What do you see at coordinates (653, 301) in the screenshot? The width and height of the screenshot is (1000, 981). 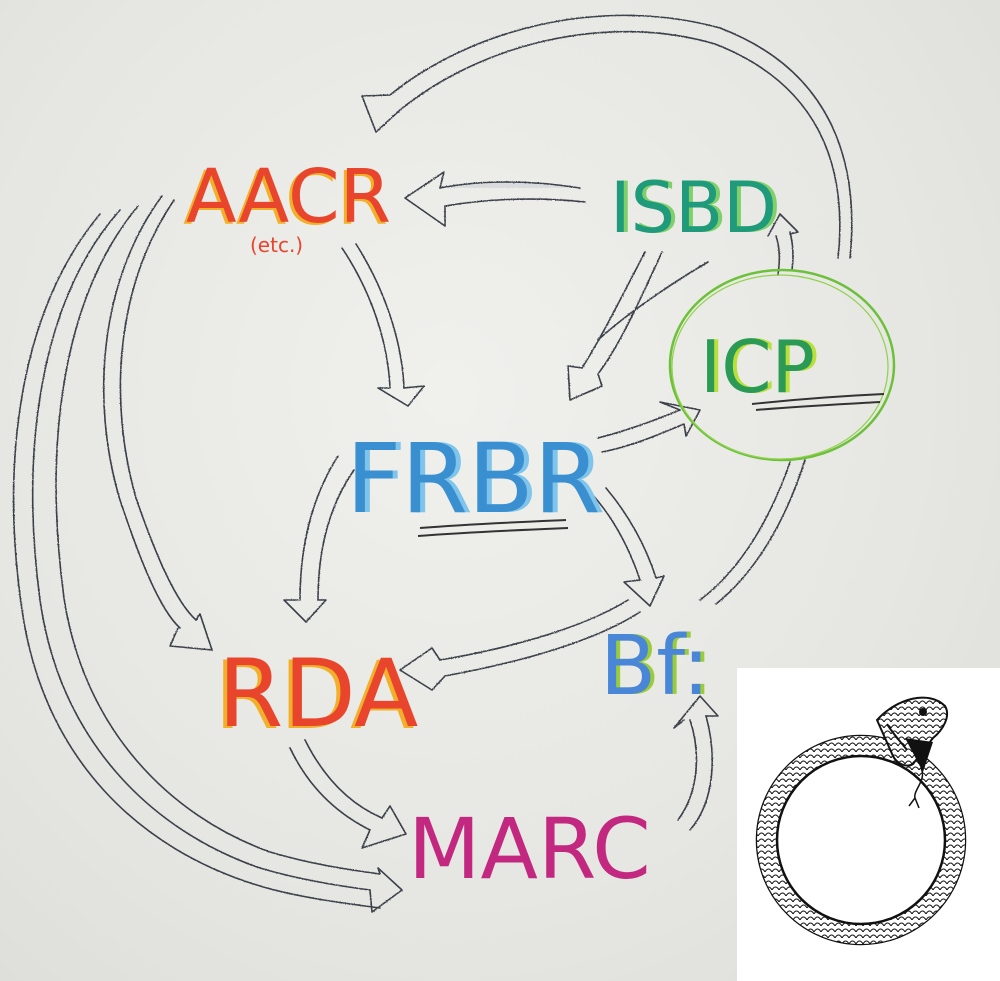 I see `arrow-icp-to-frbr-diag` at bounding box center [653, 301].